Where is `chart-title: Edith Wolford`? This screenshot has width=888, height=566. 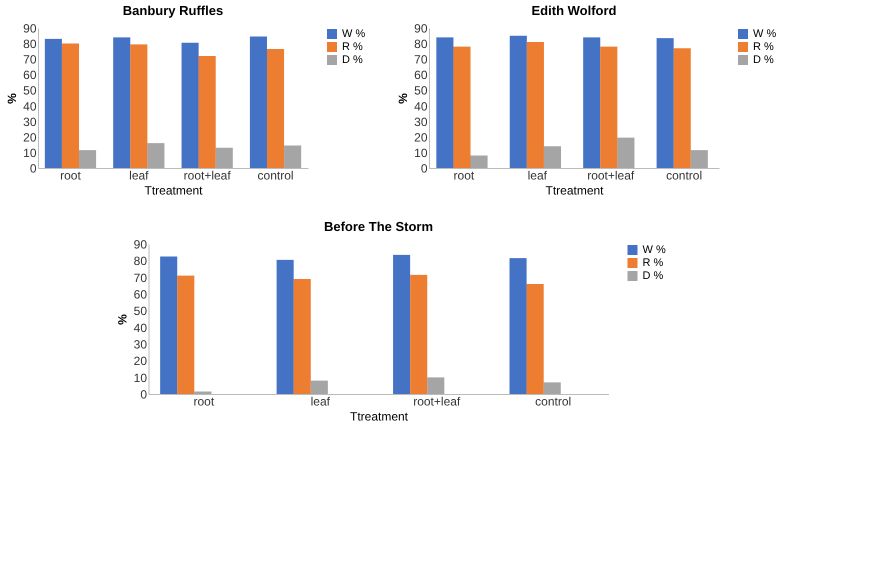
chart-title: Edith Wolford is located at coordinates (574, 10).